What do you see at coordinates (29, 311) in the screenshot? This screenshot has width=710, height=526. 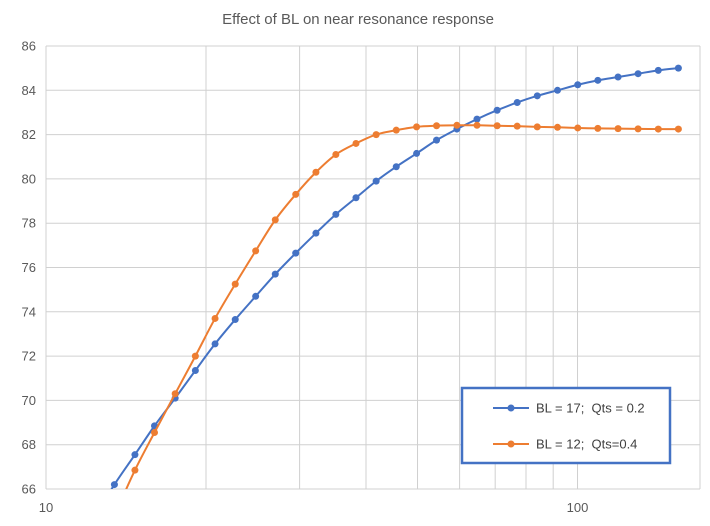 I see `y-tick-label: 74` at bounding box center [29, 311].